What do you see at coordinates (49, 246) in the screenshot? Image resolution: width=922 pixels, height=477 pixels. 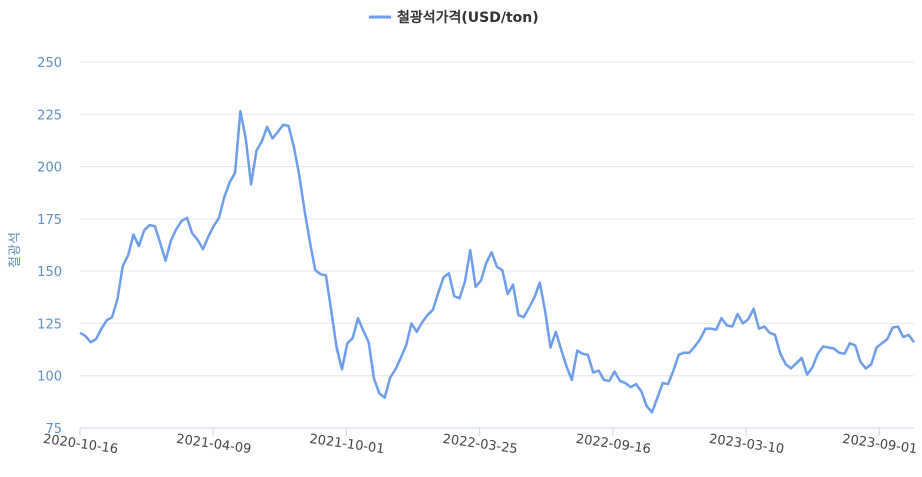 I see `y-axis-ticks: 75 100 125 150 175 200 225 250` at bounding box center [49, 246].